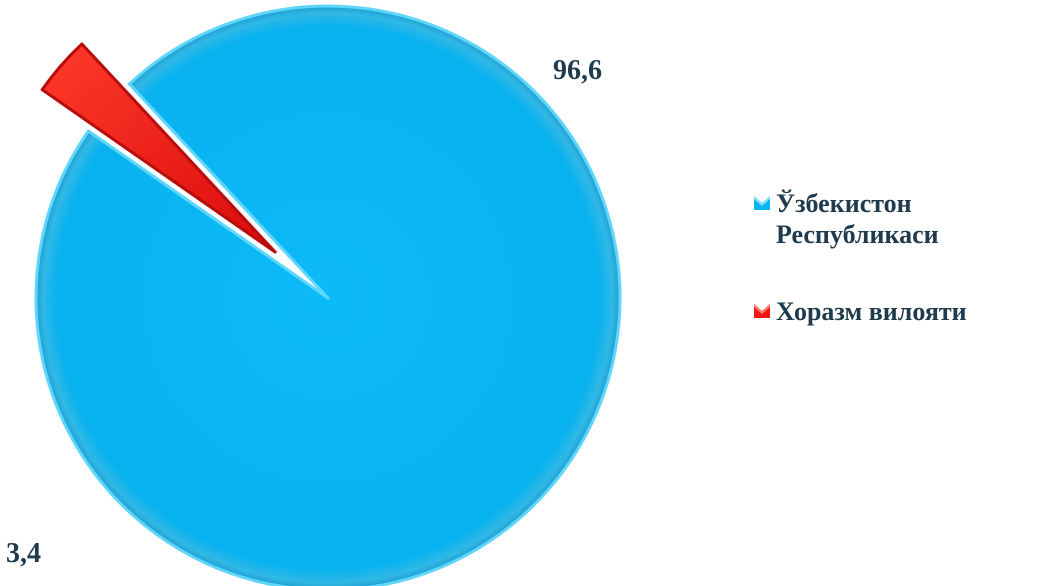 The width and height of the screenshot is (1051, 586). What do you see at coordinates (23, 553) in the screenshot?
I see `data-label-khorezm: 3,4` at bounding box center [23, 553].